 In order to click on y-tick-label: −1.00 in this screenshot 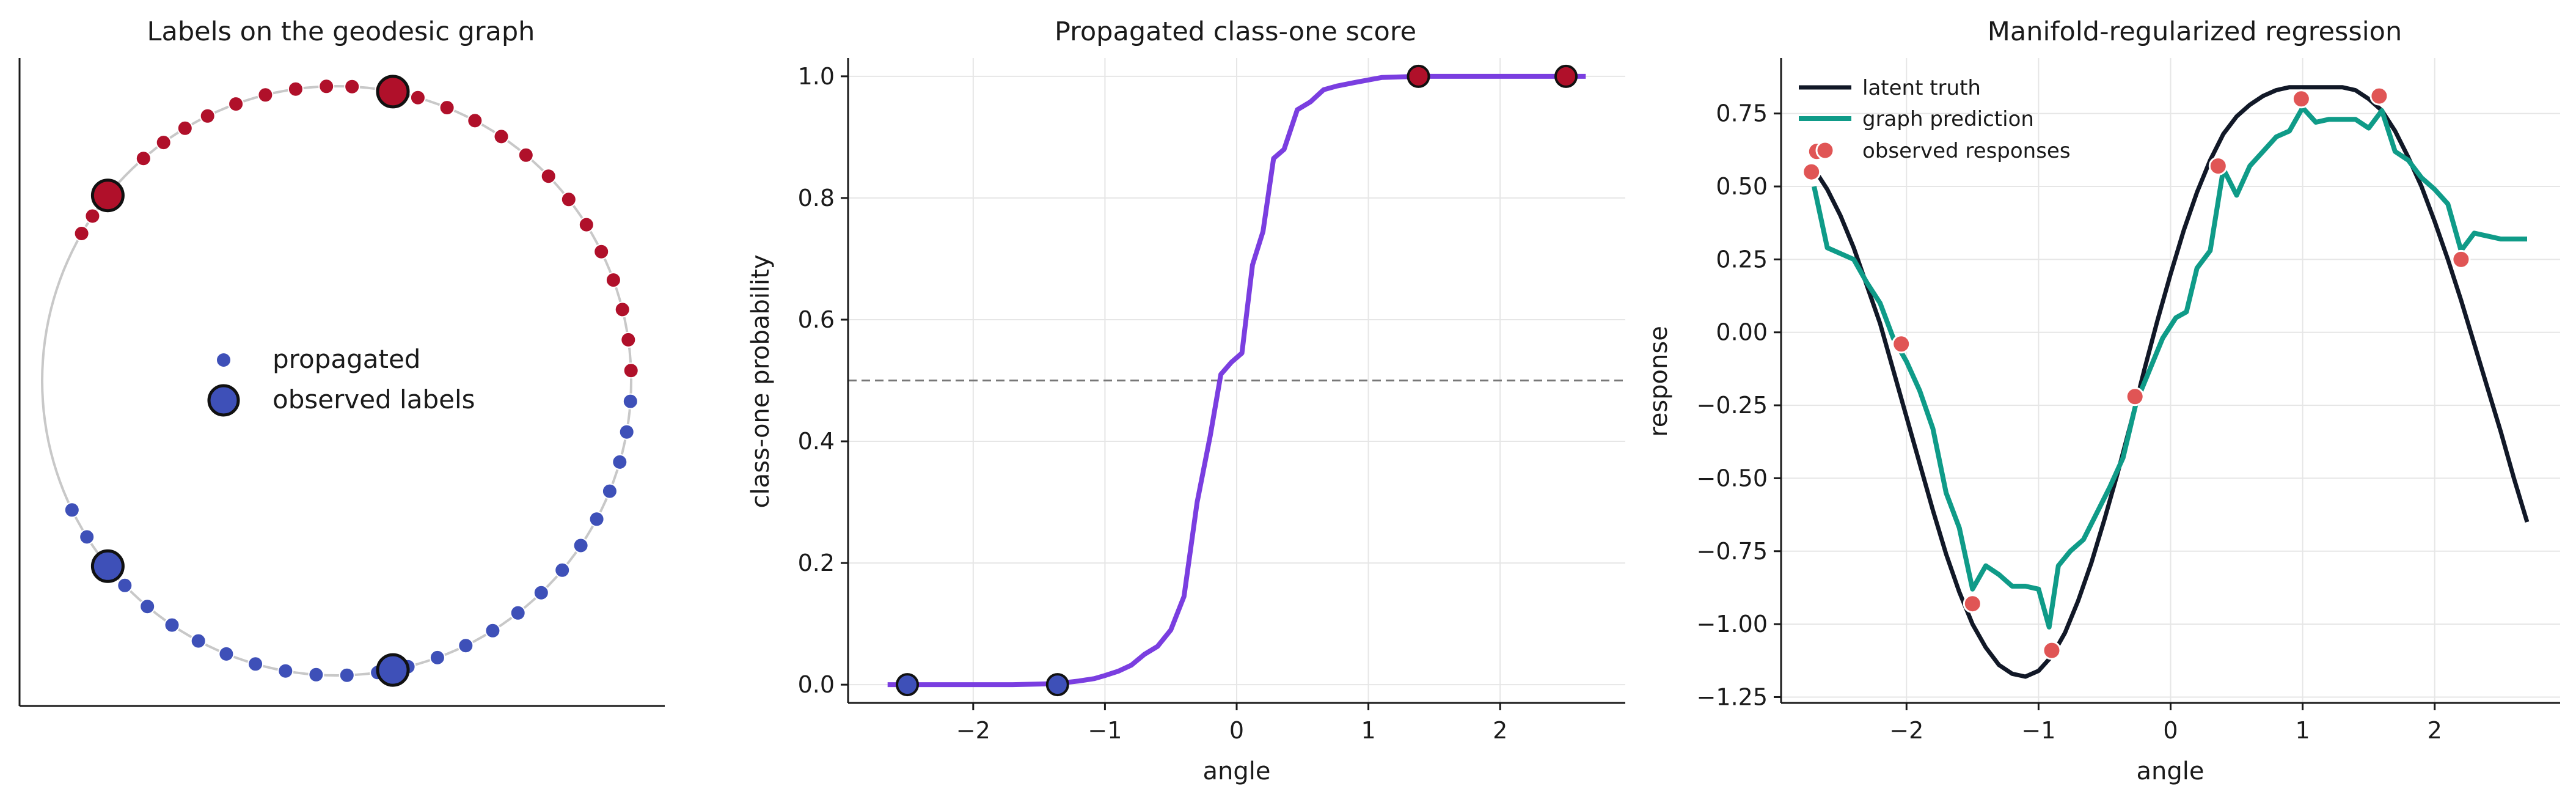, I will do `click(1732, 624)`.